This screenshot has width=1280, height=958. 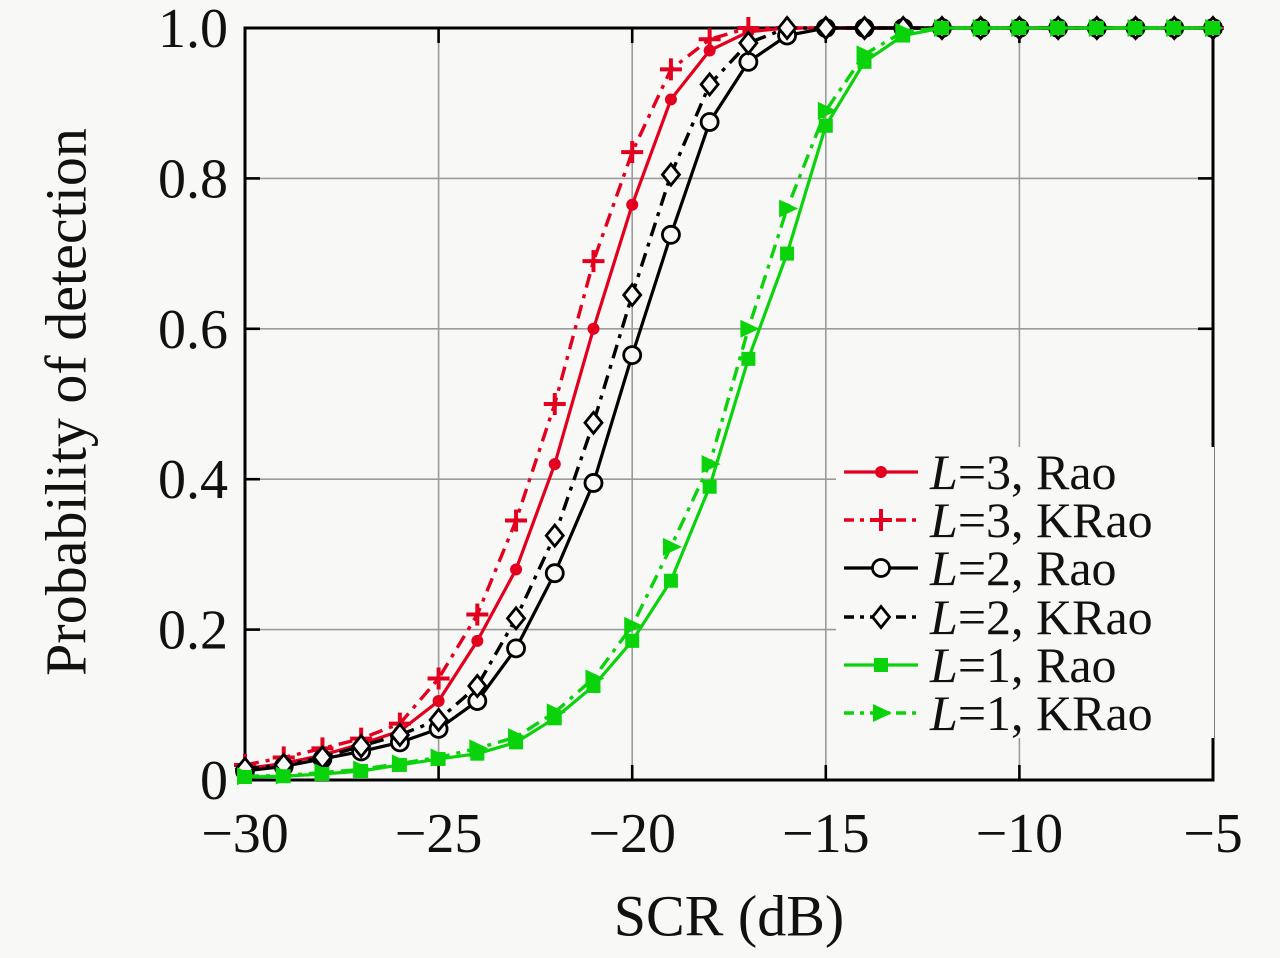 I want to click on legend-label: L=3, KRao, so click(x=1041, y=520).